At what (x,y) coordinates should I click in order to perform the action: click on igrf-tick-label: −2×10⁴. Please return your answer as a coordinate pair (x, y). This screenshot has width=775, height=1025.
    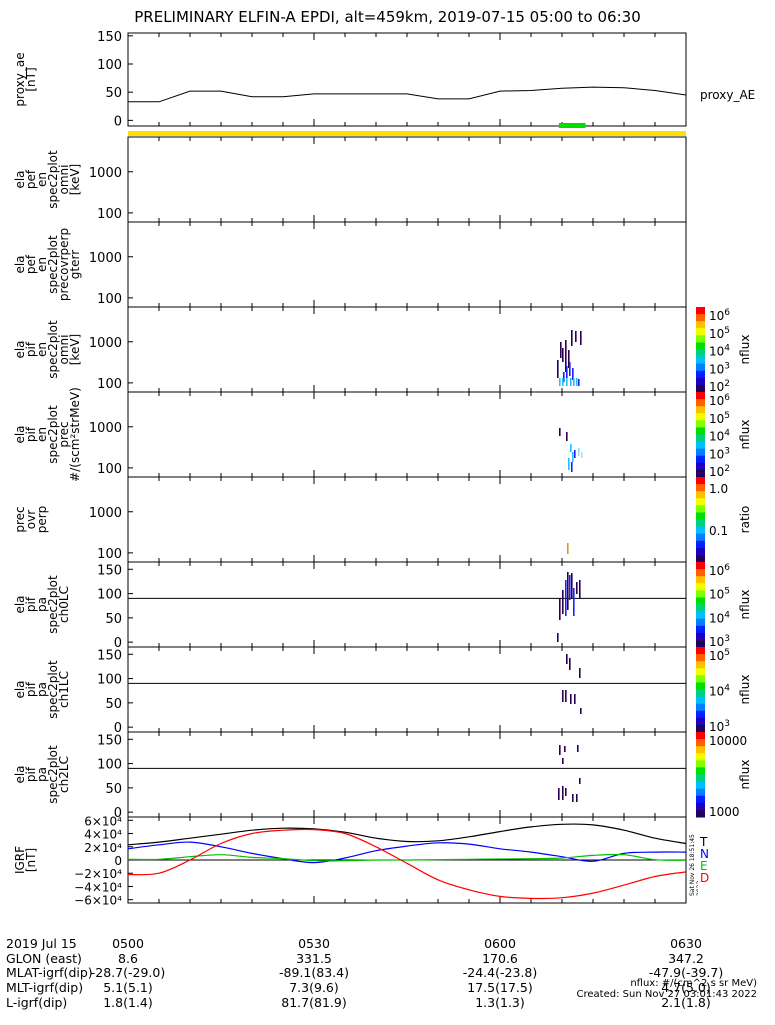
    Looking at the image, I should click on (98, 874).